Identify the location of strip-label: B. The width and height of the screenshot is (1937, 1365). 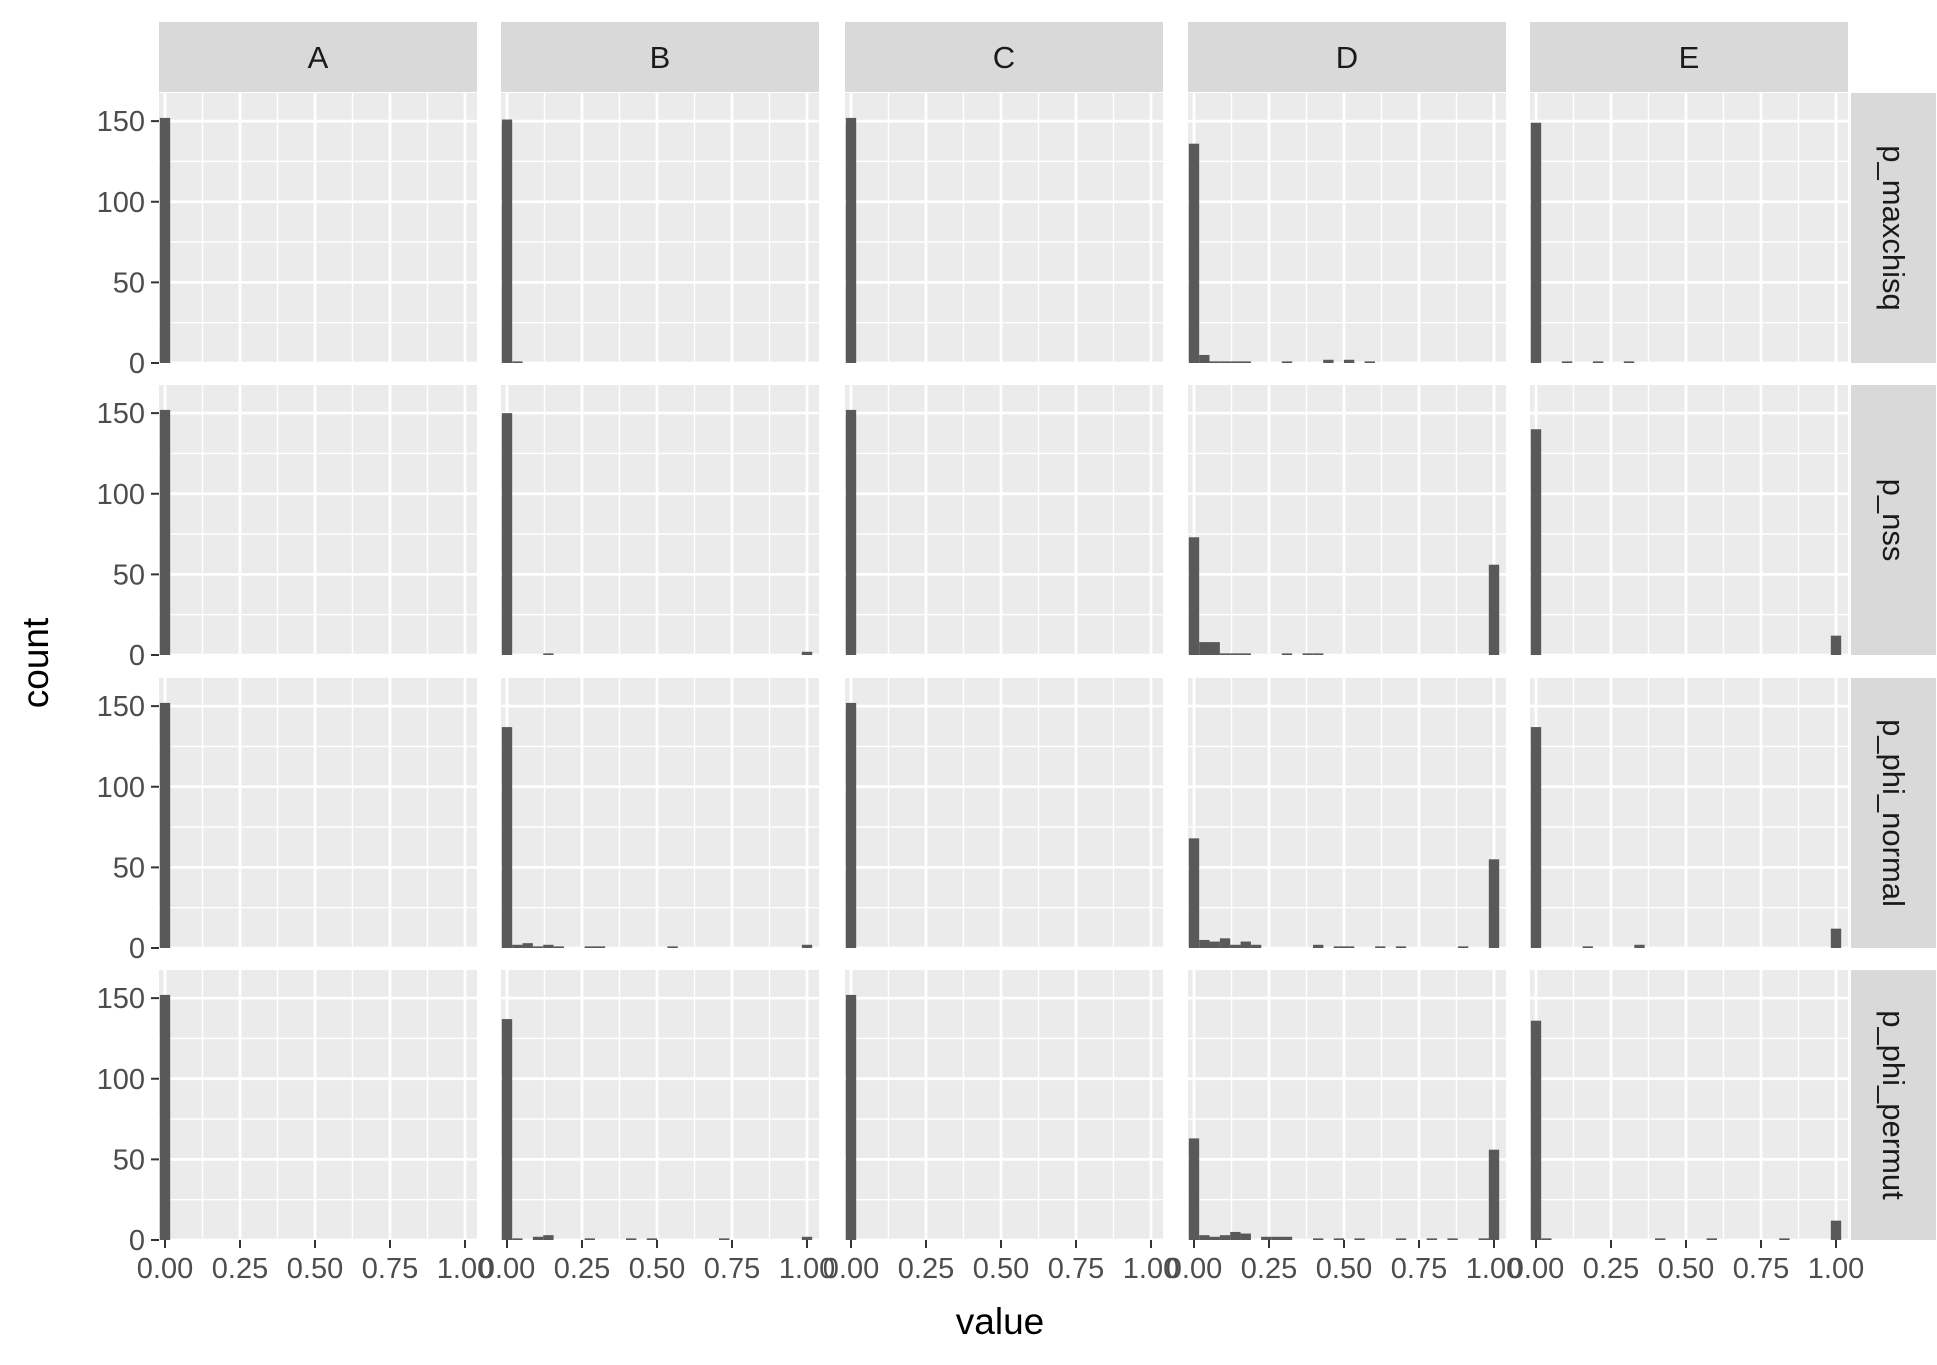
(660, 57).